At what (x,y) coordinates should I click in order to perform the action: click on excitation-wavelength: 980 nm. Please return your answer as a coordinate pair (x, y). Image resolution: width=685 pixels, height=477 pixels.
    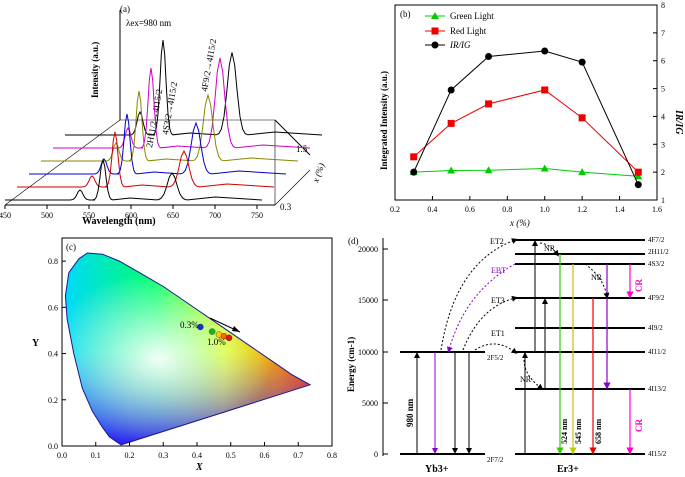
    Looking at the image, I should click on (410, 412).